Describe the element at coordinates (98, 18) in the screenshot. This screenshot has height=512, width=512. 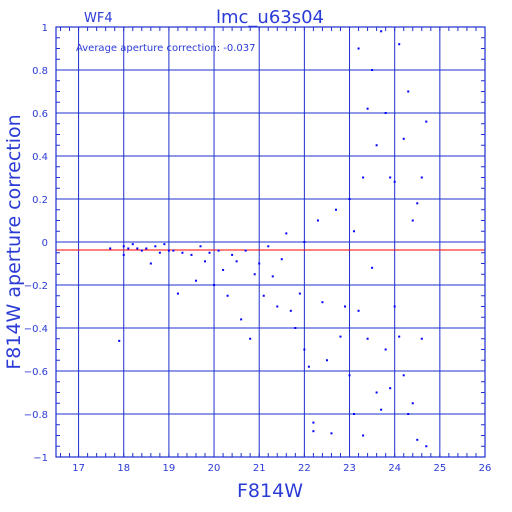
I see `panel-label: WF4` at that location.